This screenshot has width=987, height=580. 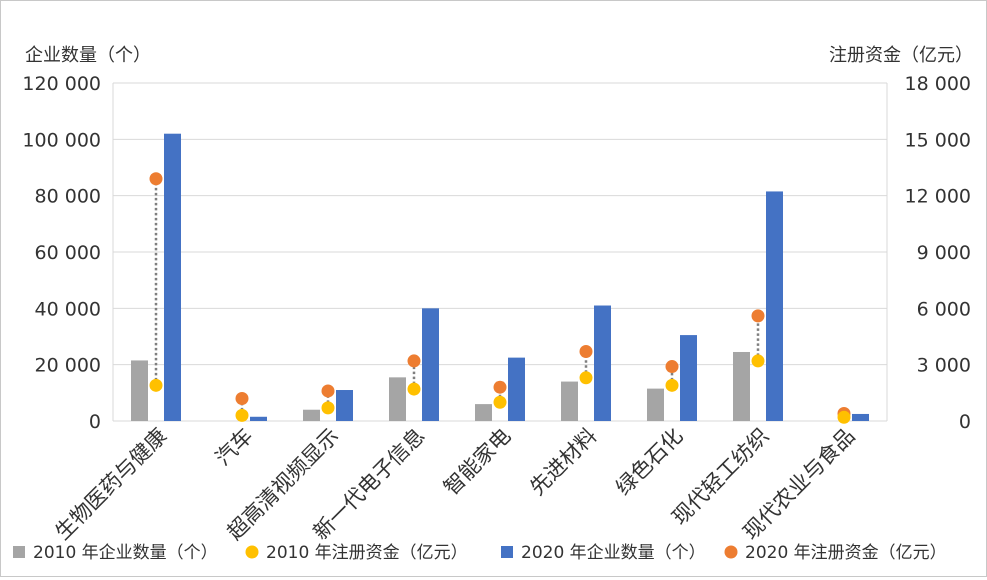 I want to click on right-tick-label: 18 000, so click(x=938, y=84).